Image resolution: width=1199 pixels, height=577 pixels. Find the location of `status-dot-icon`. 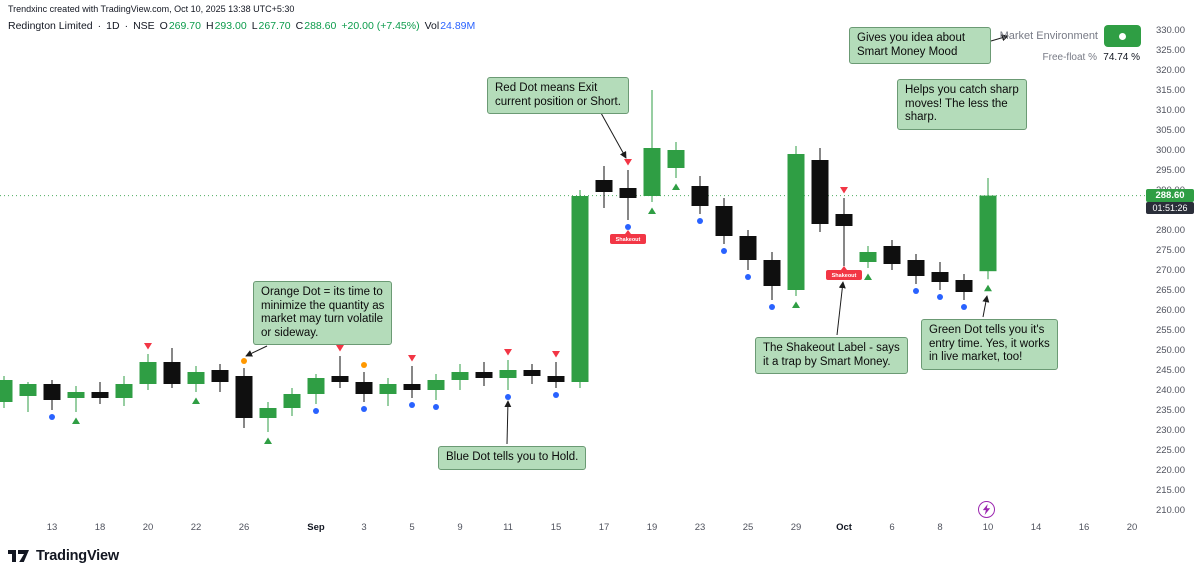

status-dot-icon is located at coordinates (1122, 36).